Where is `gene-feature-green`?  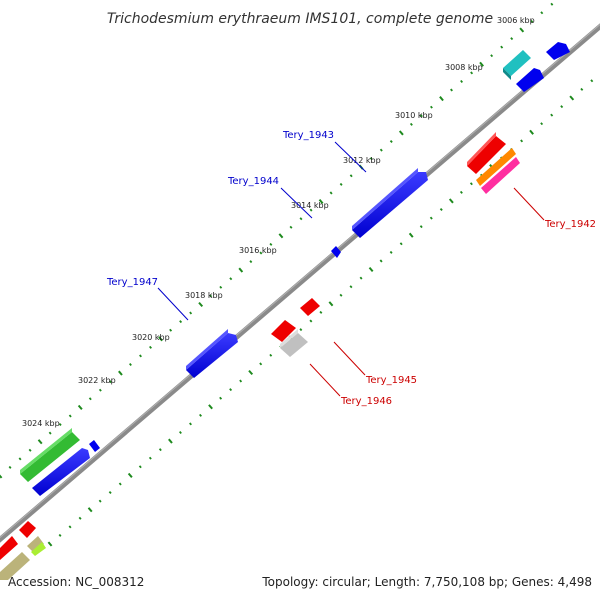
gene-feature-green is located at coordinates (50, 457).